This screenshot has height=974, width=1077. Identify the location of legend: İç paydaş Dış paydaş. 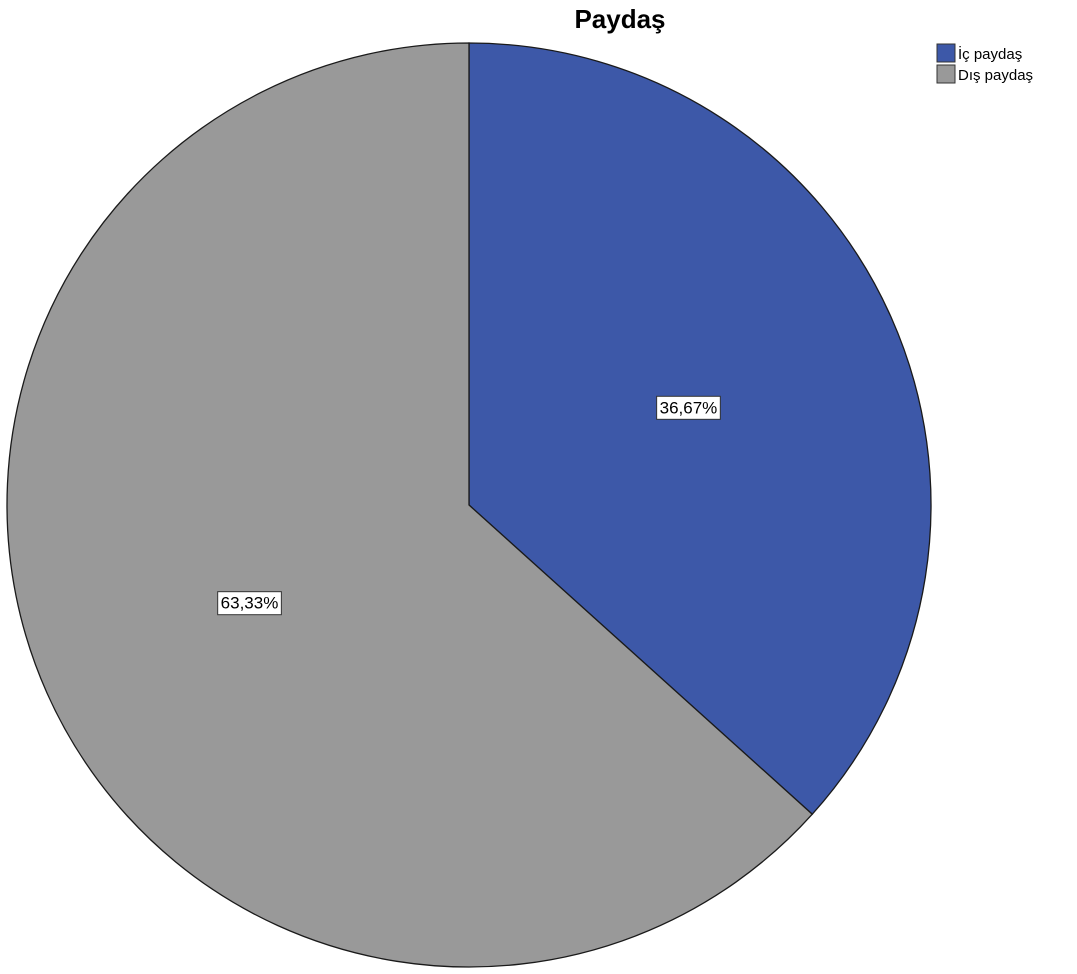
(984, 63).